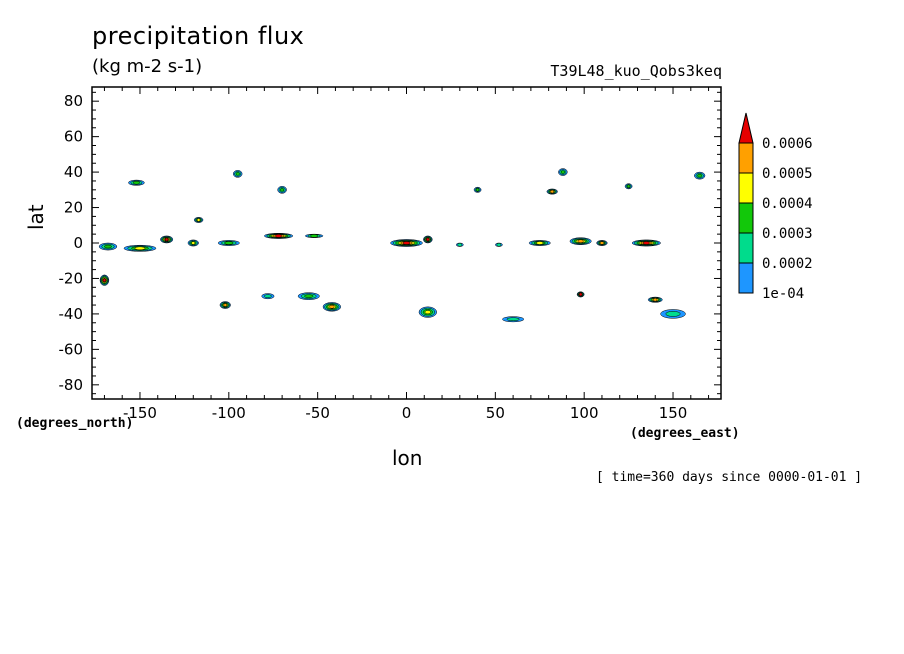  Describe the element at coordinates (787, 174) in the screenshot. I see `colorbar-label: 0.0005` at that location.